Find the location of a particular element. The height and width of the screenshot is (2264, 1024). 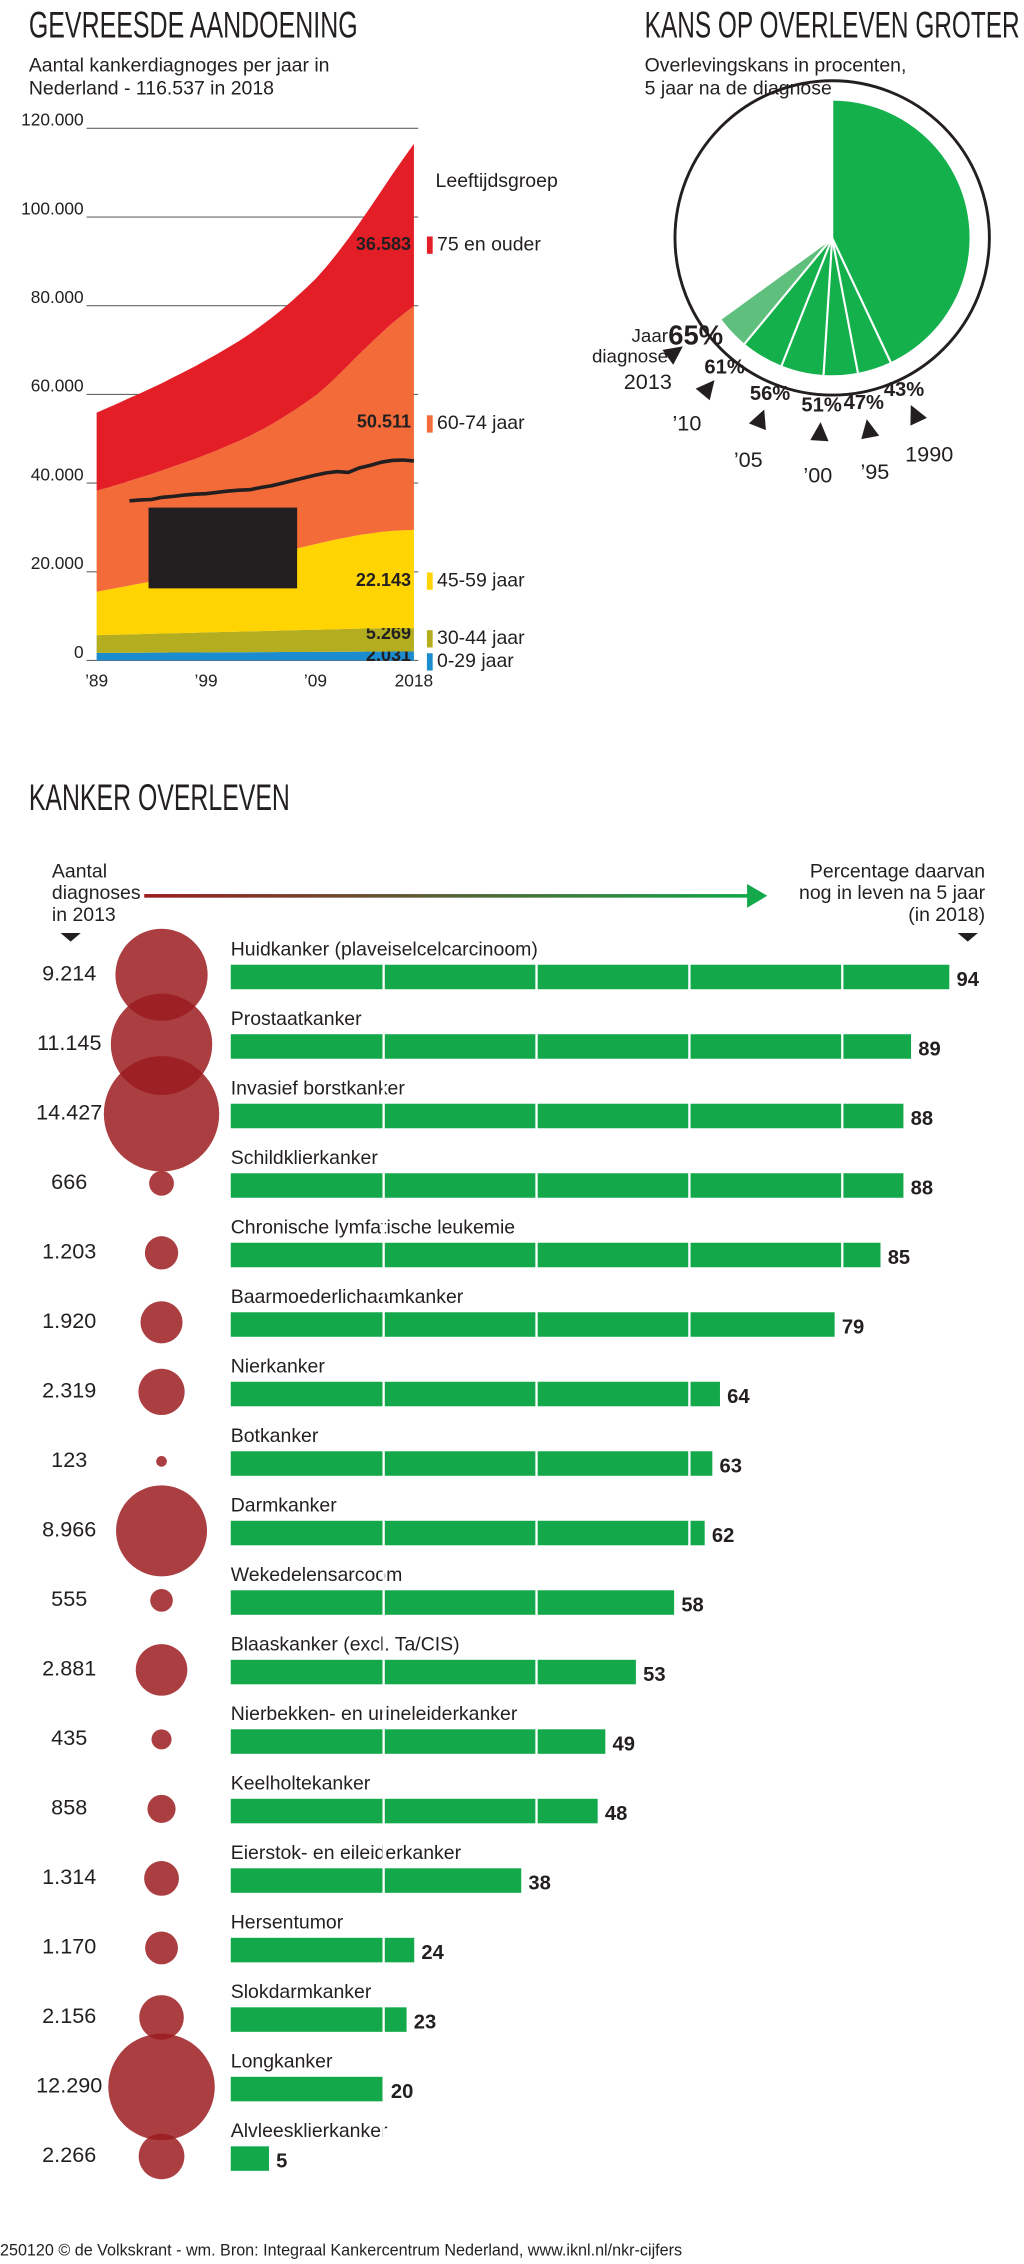

category-label: Darmkanker is located at coordinates (284, 1505).